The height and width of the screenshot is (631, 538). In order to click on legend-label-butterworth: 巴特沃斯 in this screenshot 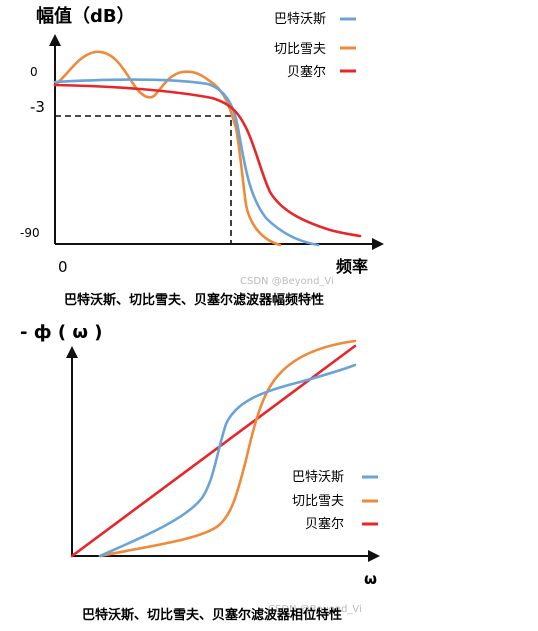, I will do `click(300, 19)`.